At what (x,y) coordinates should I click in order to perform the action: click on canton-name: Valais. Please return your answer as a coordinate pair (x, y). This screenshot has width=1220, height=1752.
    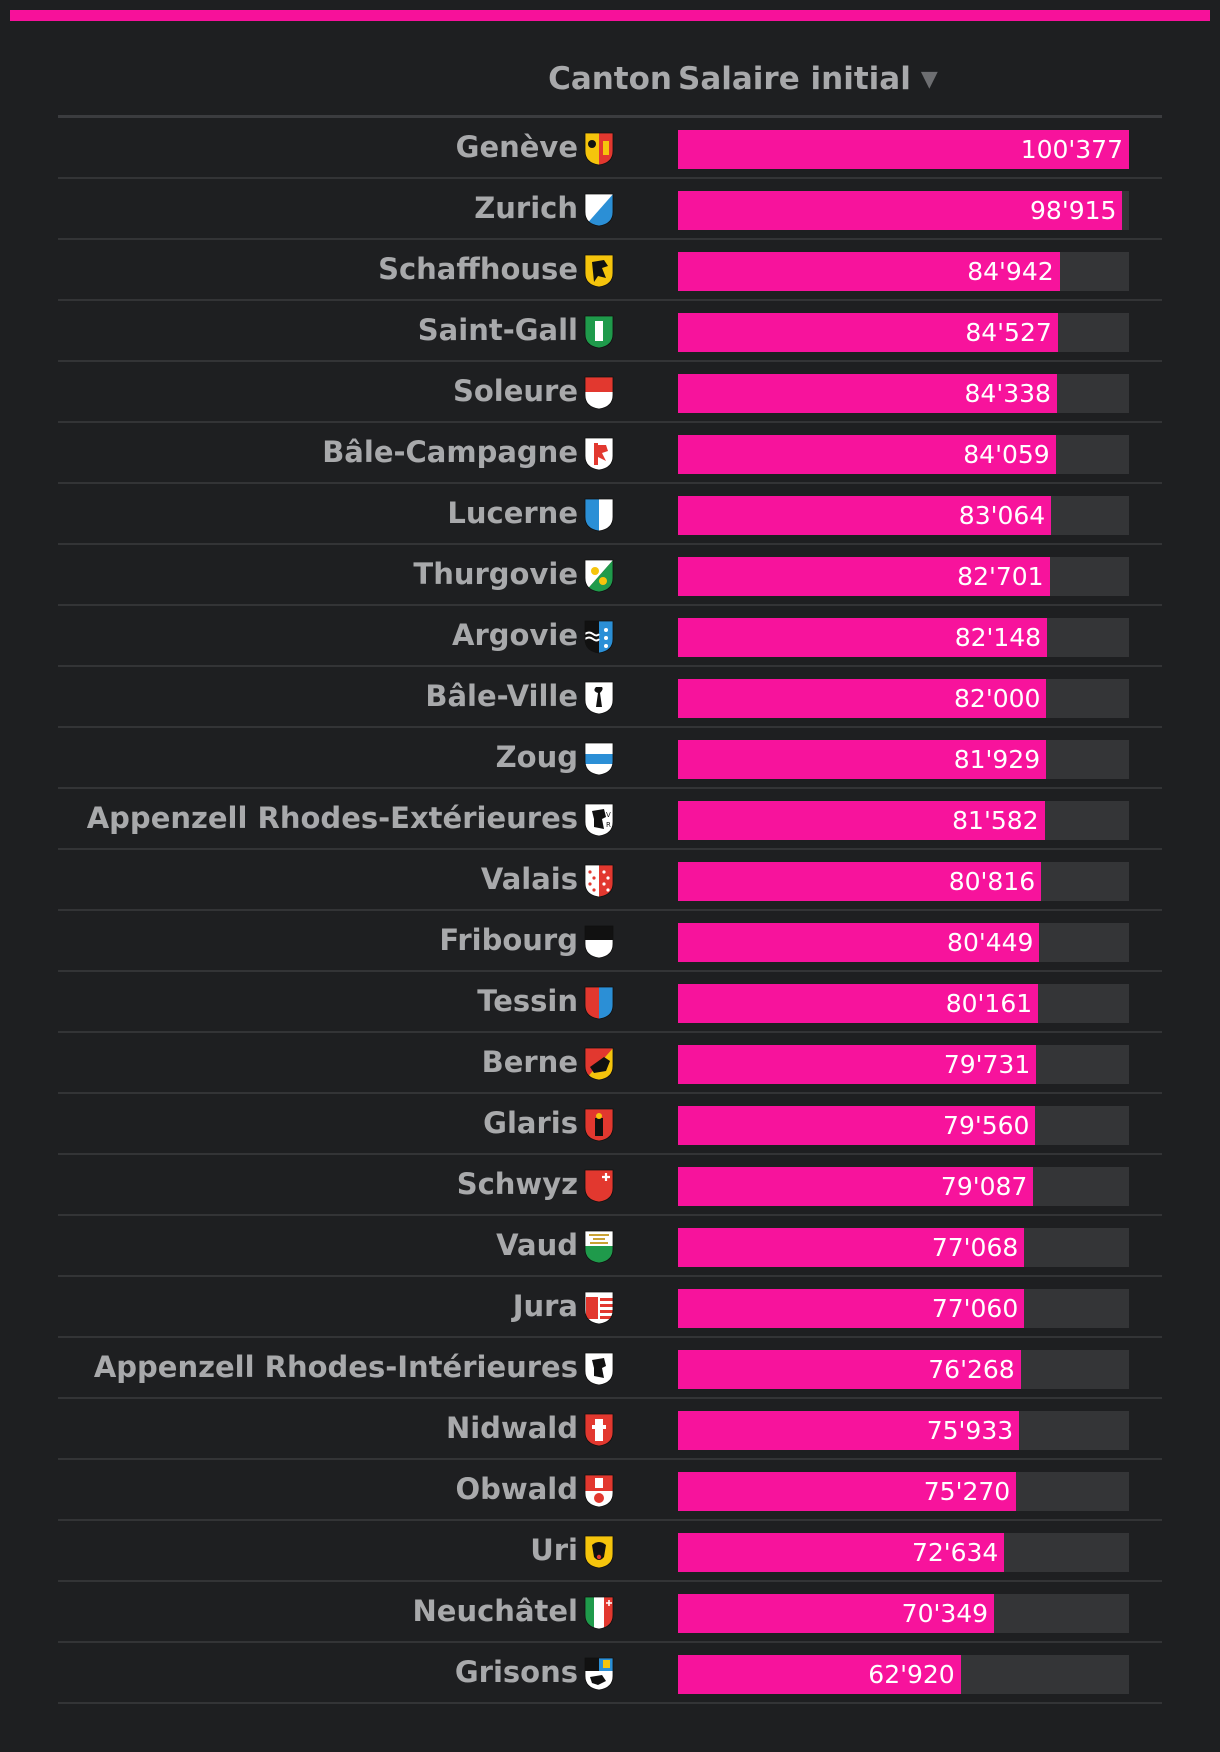
    Looking at the image, I should click on (529, 879).